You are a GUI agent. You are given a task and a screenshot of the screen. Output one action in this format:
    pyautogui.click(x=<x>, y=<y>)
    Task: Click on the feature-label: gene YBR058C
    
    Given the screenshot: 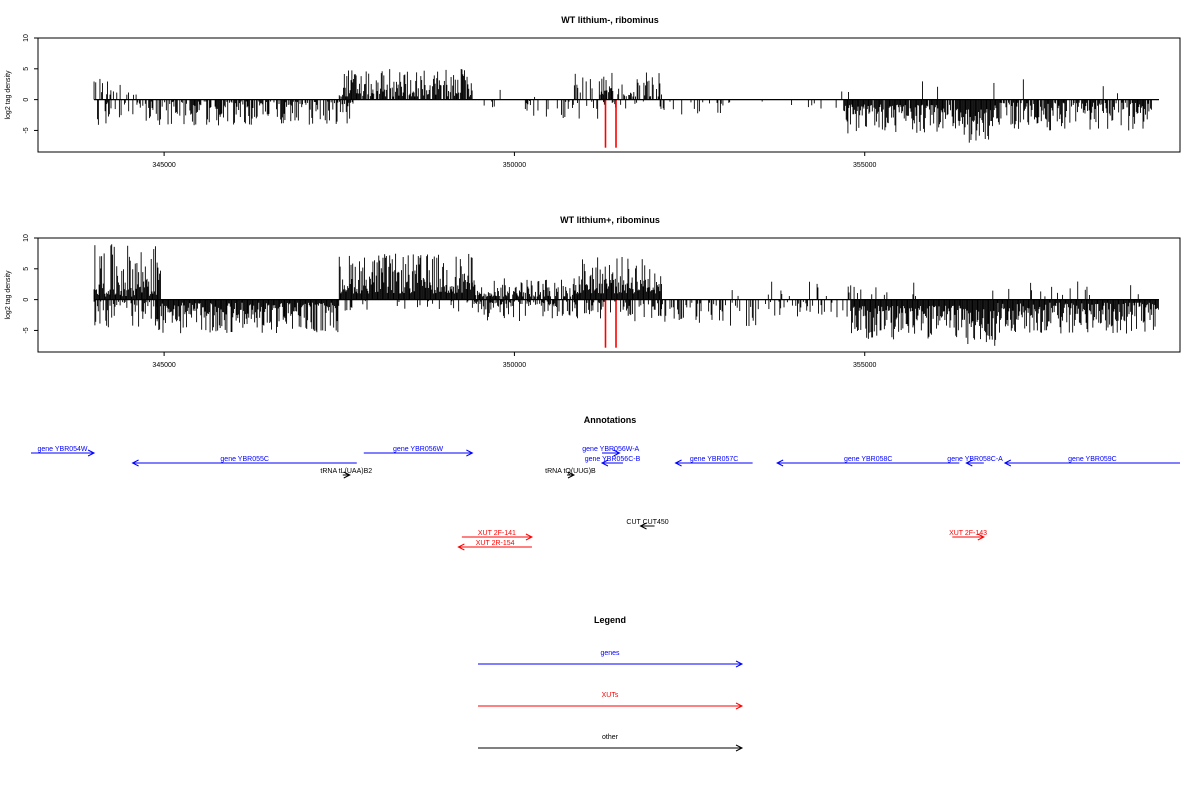 What is the action you would take?
    pyautogui.click(x=868, y=459)
    